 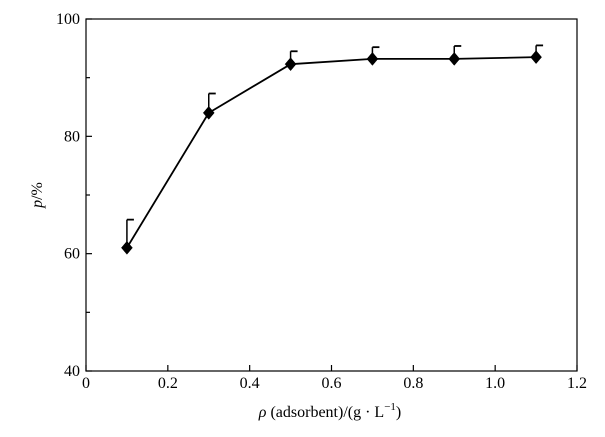 I want to click on x-tick-label: 0.4, so click(x=250, y=383).